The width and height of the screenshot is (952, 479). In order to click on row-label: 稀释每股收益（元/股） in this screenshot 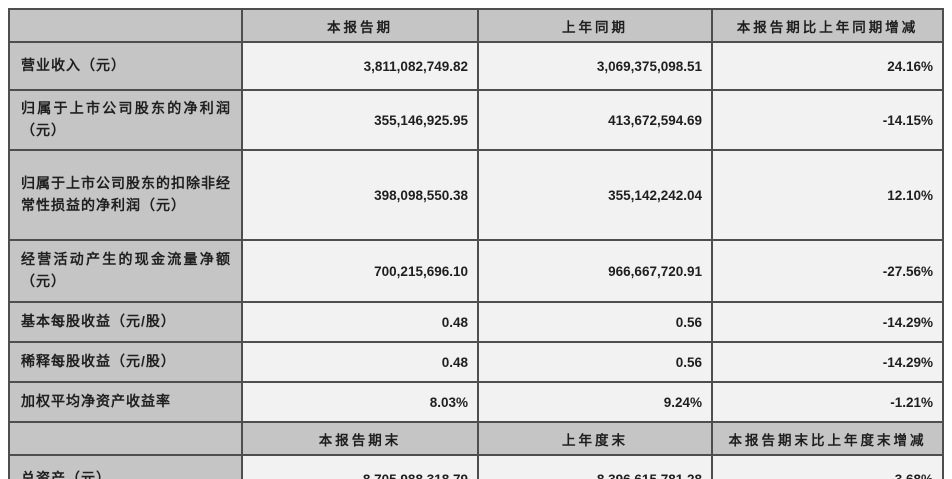, I will do `click(125, 362)`.